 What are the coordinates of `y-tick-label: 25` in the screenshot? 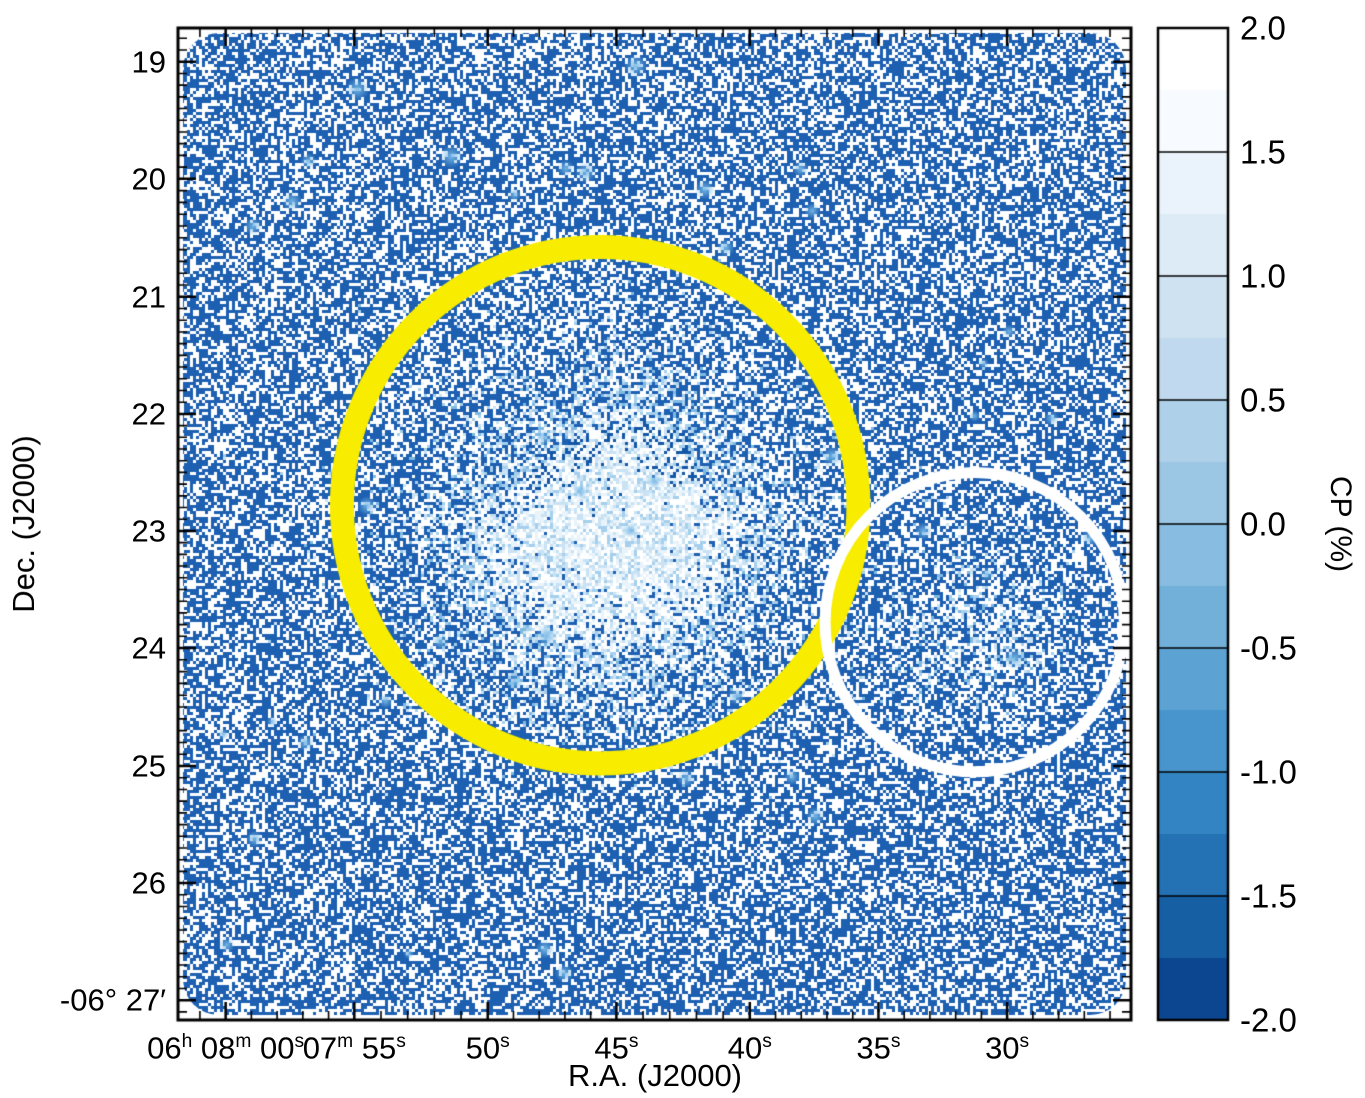 It's located at (148, 766).